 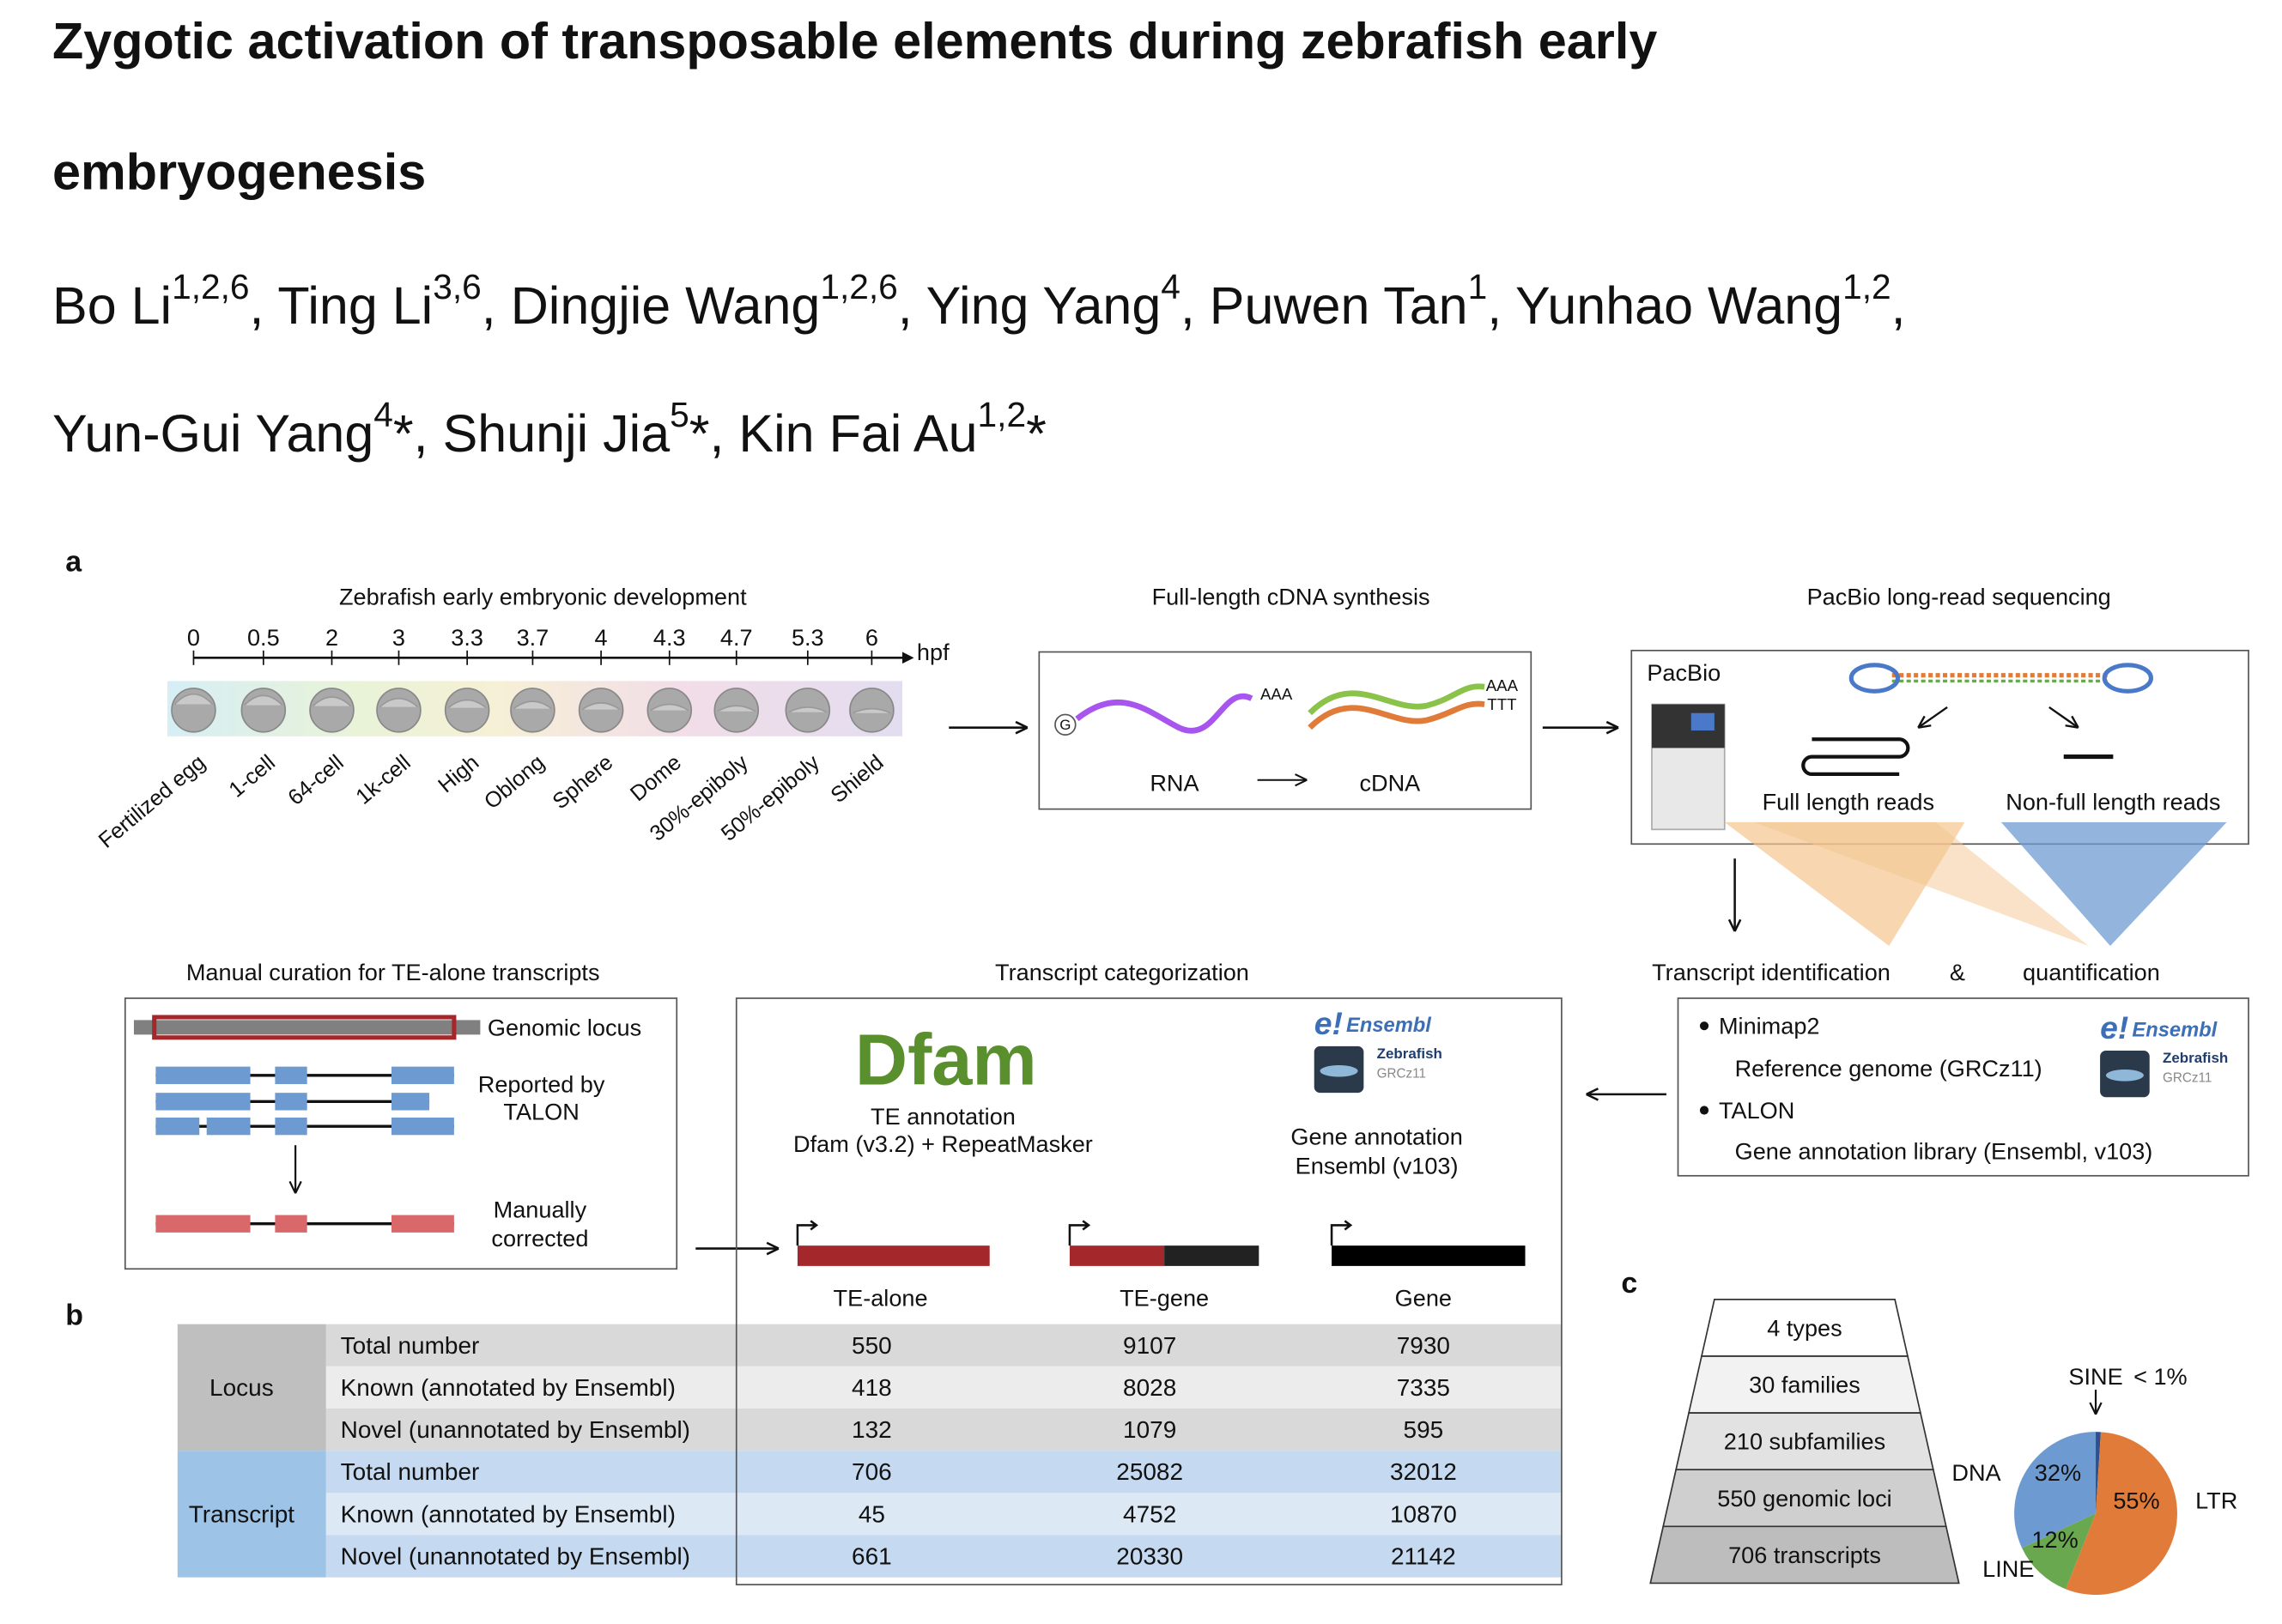 I want to click on author-name: , Dingjie Wang, so click(x=651, y=305).